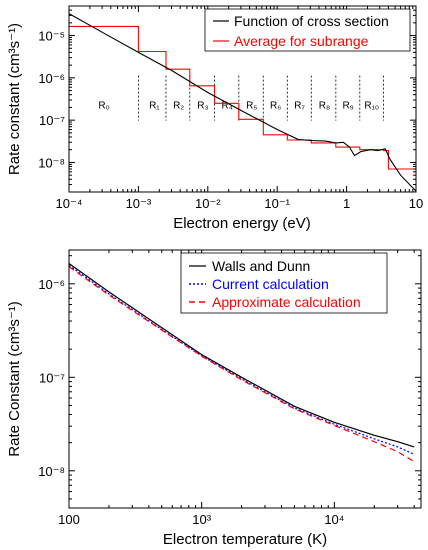 The height and width of the screenshot is (550, 428). Describe the element at coordinates (51, 162) in the screenshot. I see `top-y-tick-label: 10⁻⁸` at that location.